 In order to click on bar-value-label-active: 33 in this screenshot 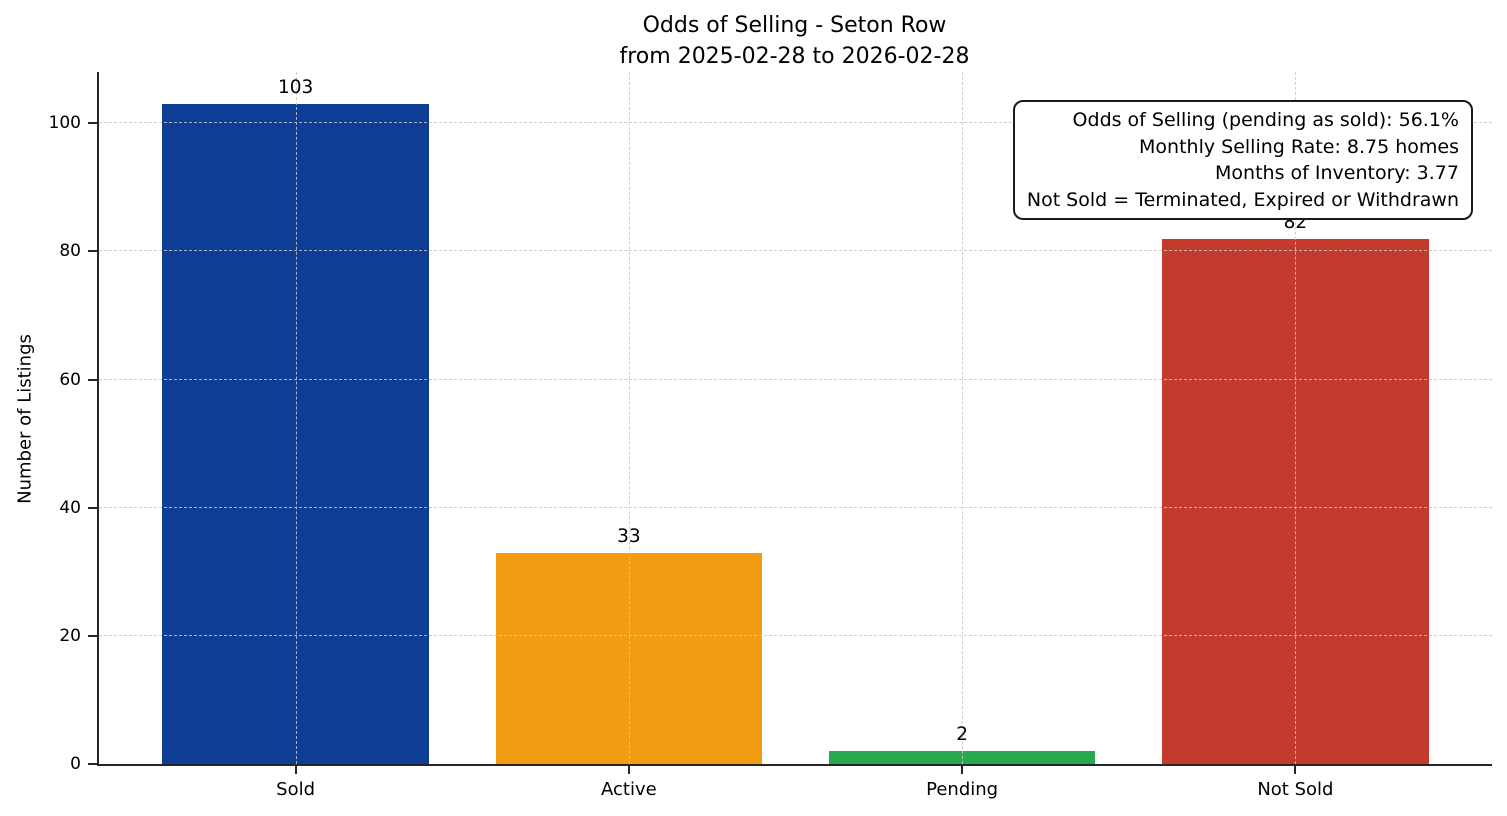, I will do `click(629, 536)`.